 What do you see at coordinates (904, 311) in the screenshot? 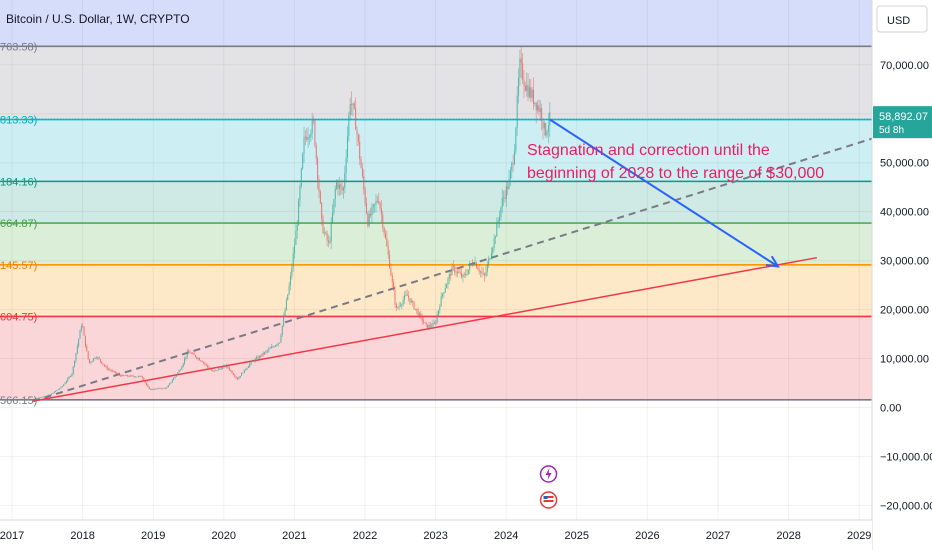
I see `y-tick-5: 20,000.00` at bounding box center [904, 311].